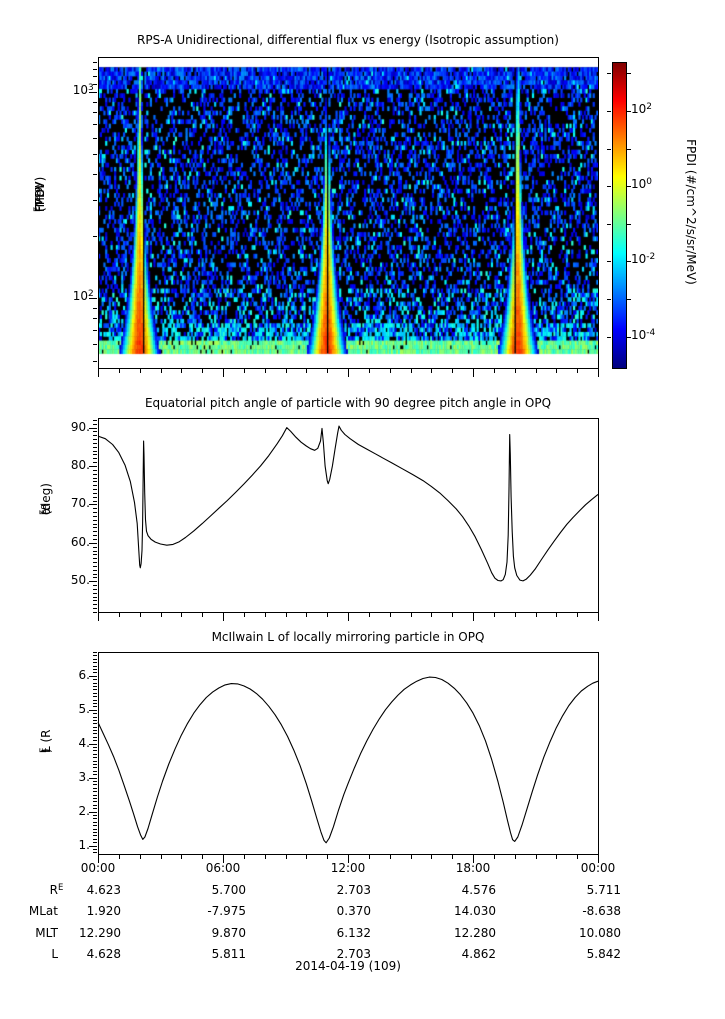  Describe the element at coordinates (478, 954) in the screenshot. I see `table-value: 4.862` at that location.